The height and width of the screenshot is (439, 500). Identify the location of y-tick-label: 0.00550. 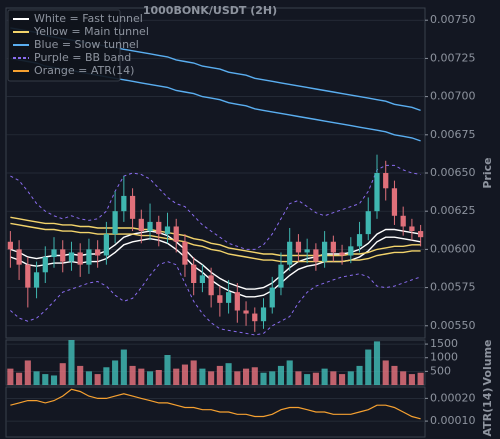
(453, 325).